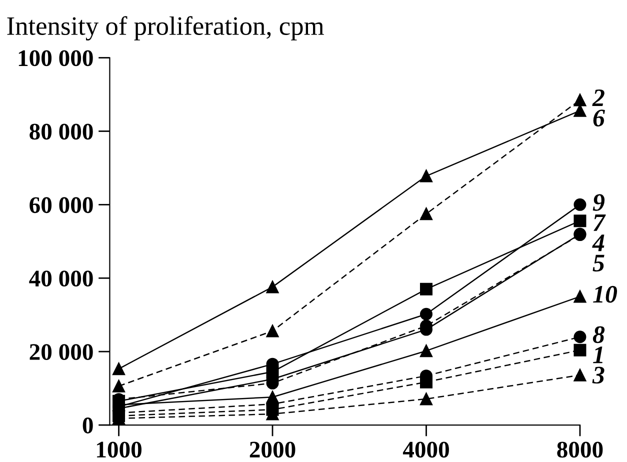  Describe the element at coordinates (598, 202) in the screenshot. I see `series-label: 9` at that location.